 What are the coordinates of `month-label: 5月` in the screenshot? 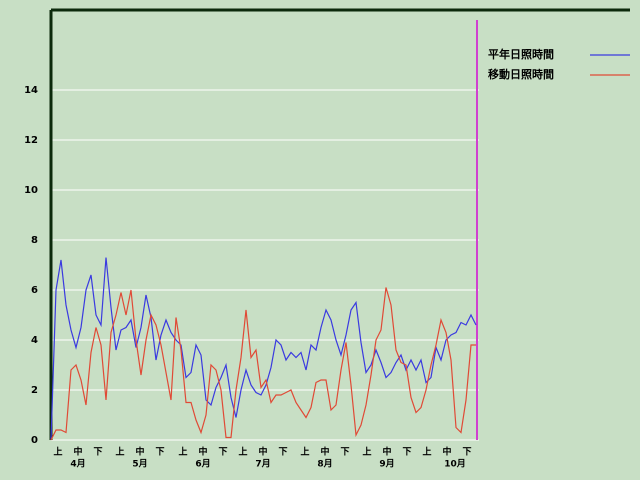 It's located at (139, 464).